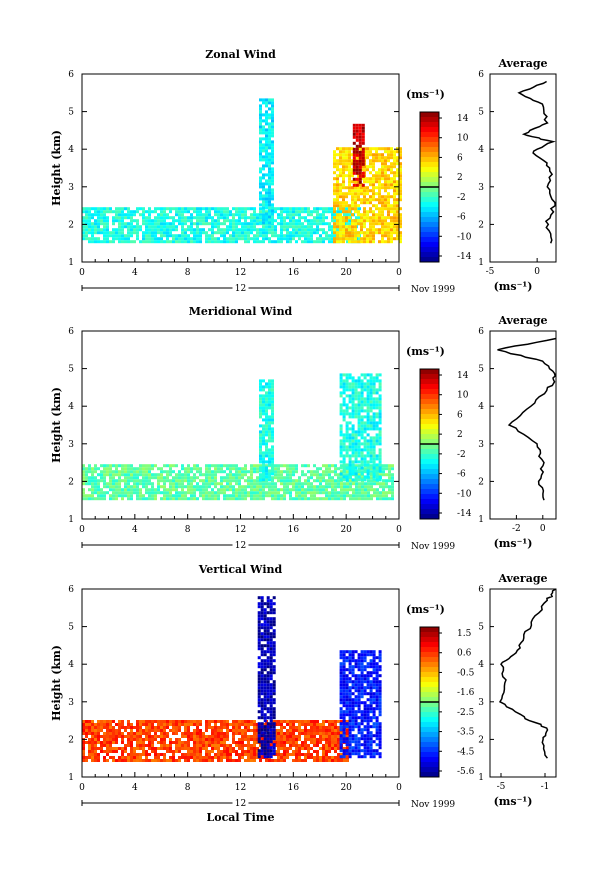  I want to click on colorbar-tick-label: 2, so click(460, 435).